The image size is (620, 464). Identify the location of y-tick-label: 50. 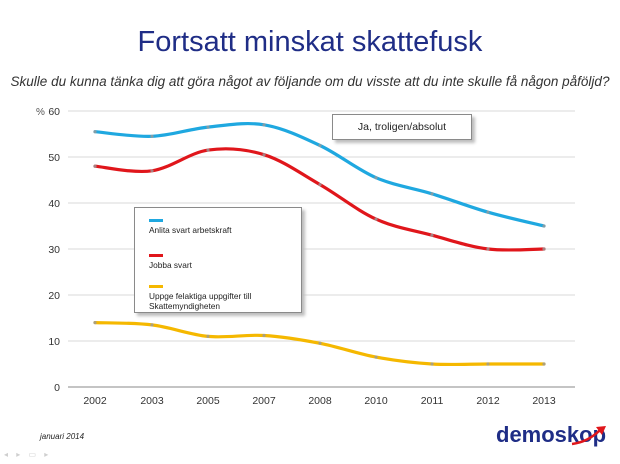
(54, 158).